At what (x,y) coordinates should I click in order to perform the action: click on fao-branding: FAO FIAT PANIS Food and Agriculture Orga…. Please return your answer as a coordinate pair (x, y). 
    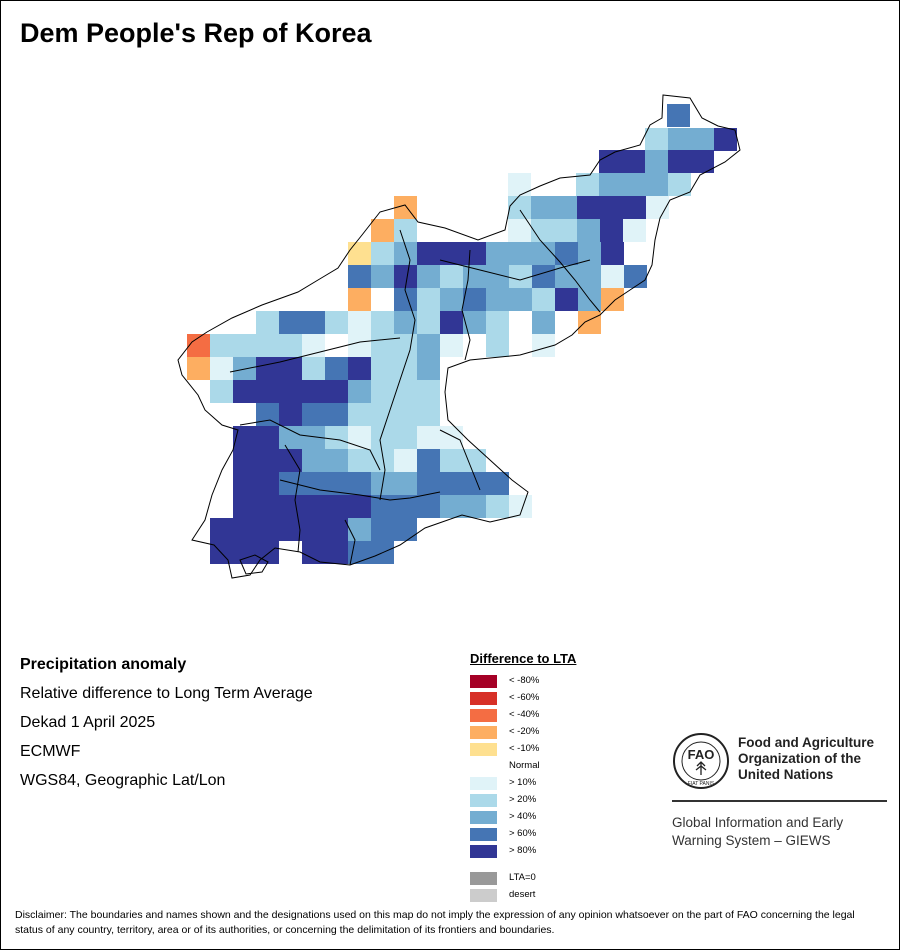
    Looking at the image, I should click on (779, 790).